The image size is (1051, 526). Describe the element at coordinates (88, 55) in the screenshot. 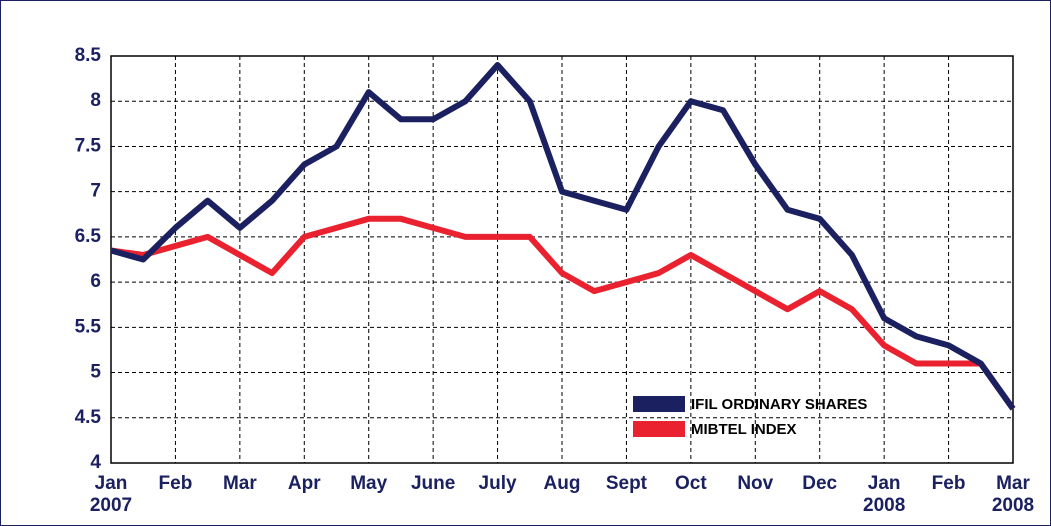

I see `y-tick-label: 8.5` at that location.